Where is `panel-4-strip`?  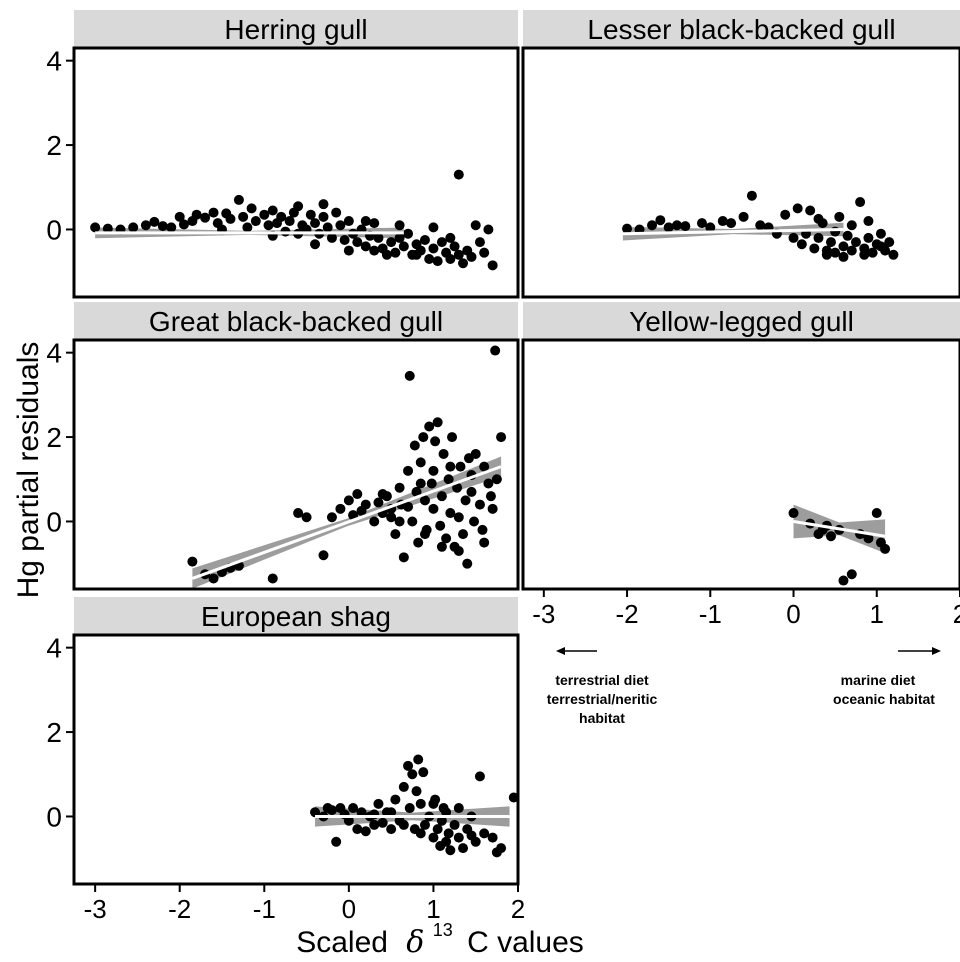 panel-4-strip is located at coordinates (741, 321).